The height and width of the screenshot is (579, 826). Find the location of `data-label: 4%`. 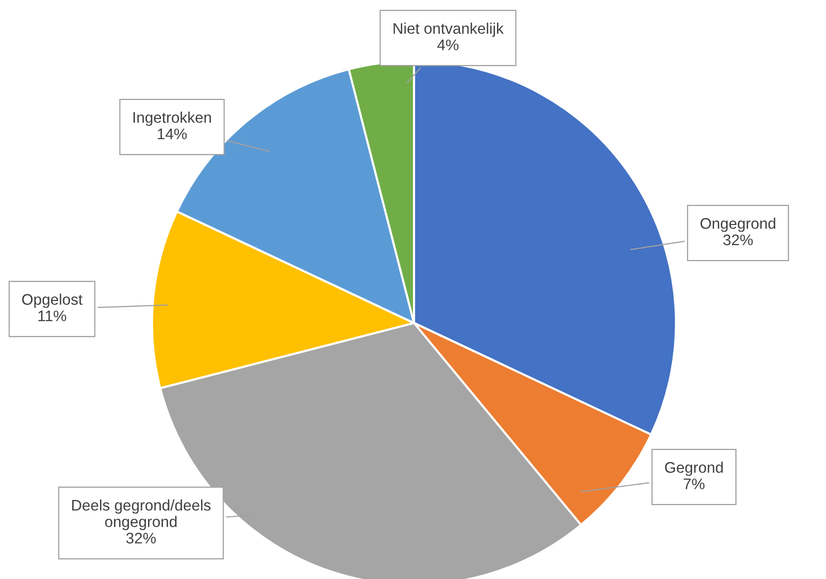

data-label: 4% is located at coordinates (447, 45).